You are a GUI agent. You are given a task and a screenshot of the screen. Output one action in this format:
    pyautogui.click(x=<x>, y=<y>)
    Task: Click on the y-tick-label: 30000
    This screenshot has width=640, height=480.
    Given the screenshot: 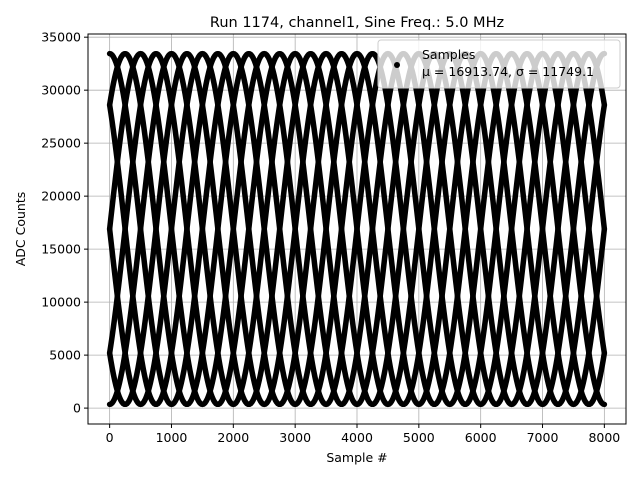 What is the action you would take?
    pyautogui.click(x=61, y=90)
    